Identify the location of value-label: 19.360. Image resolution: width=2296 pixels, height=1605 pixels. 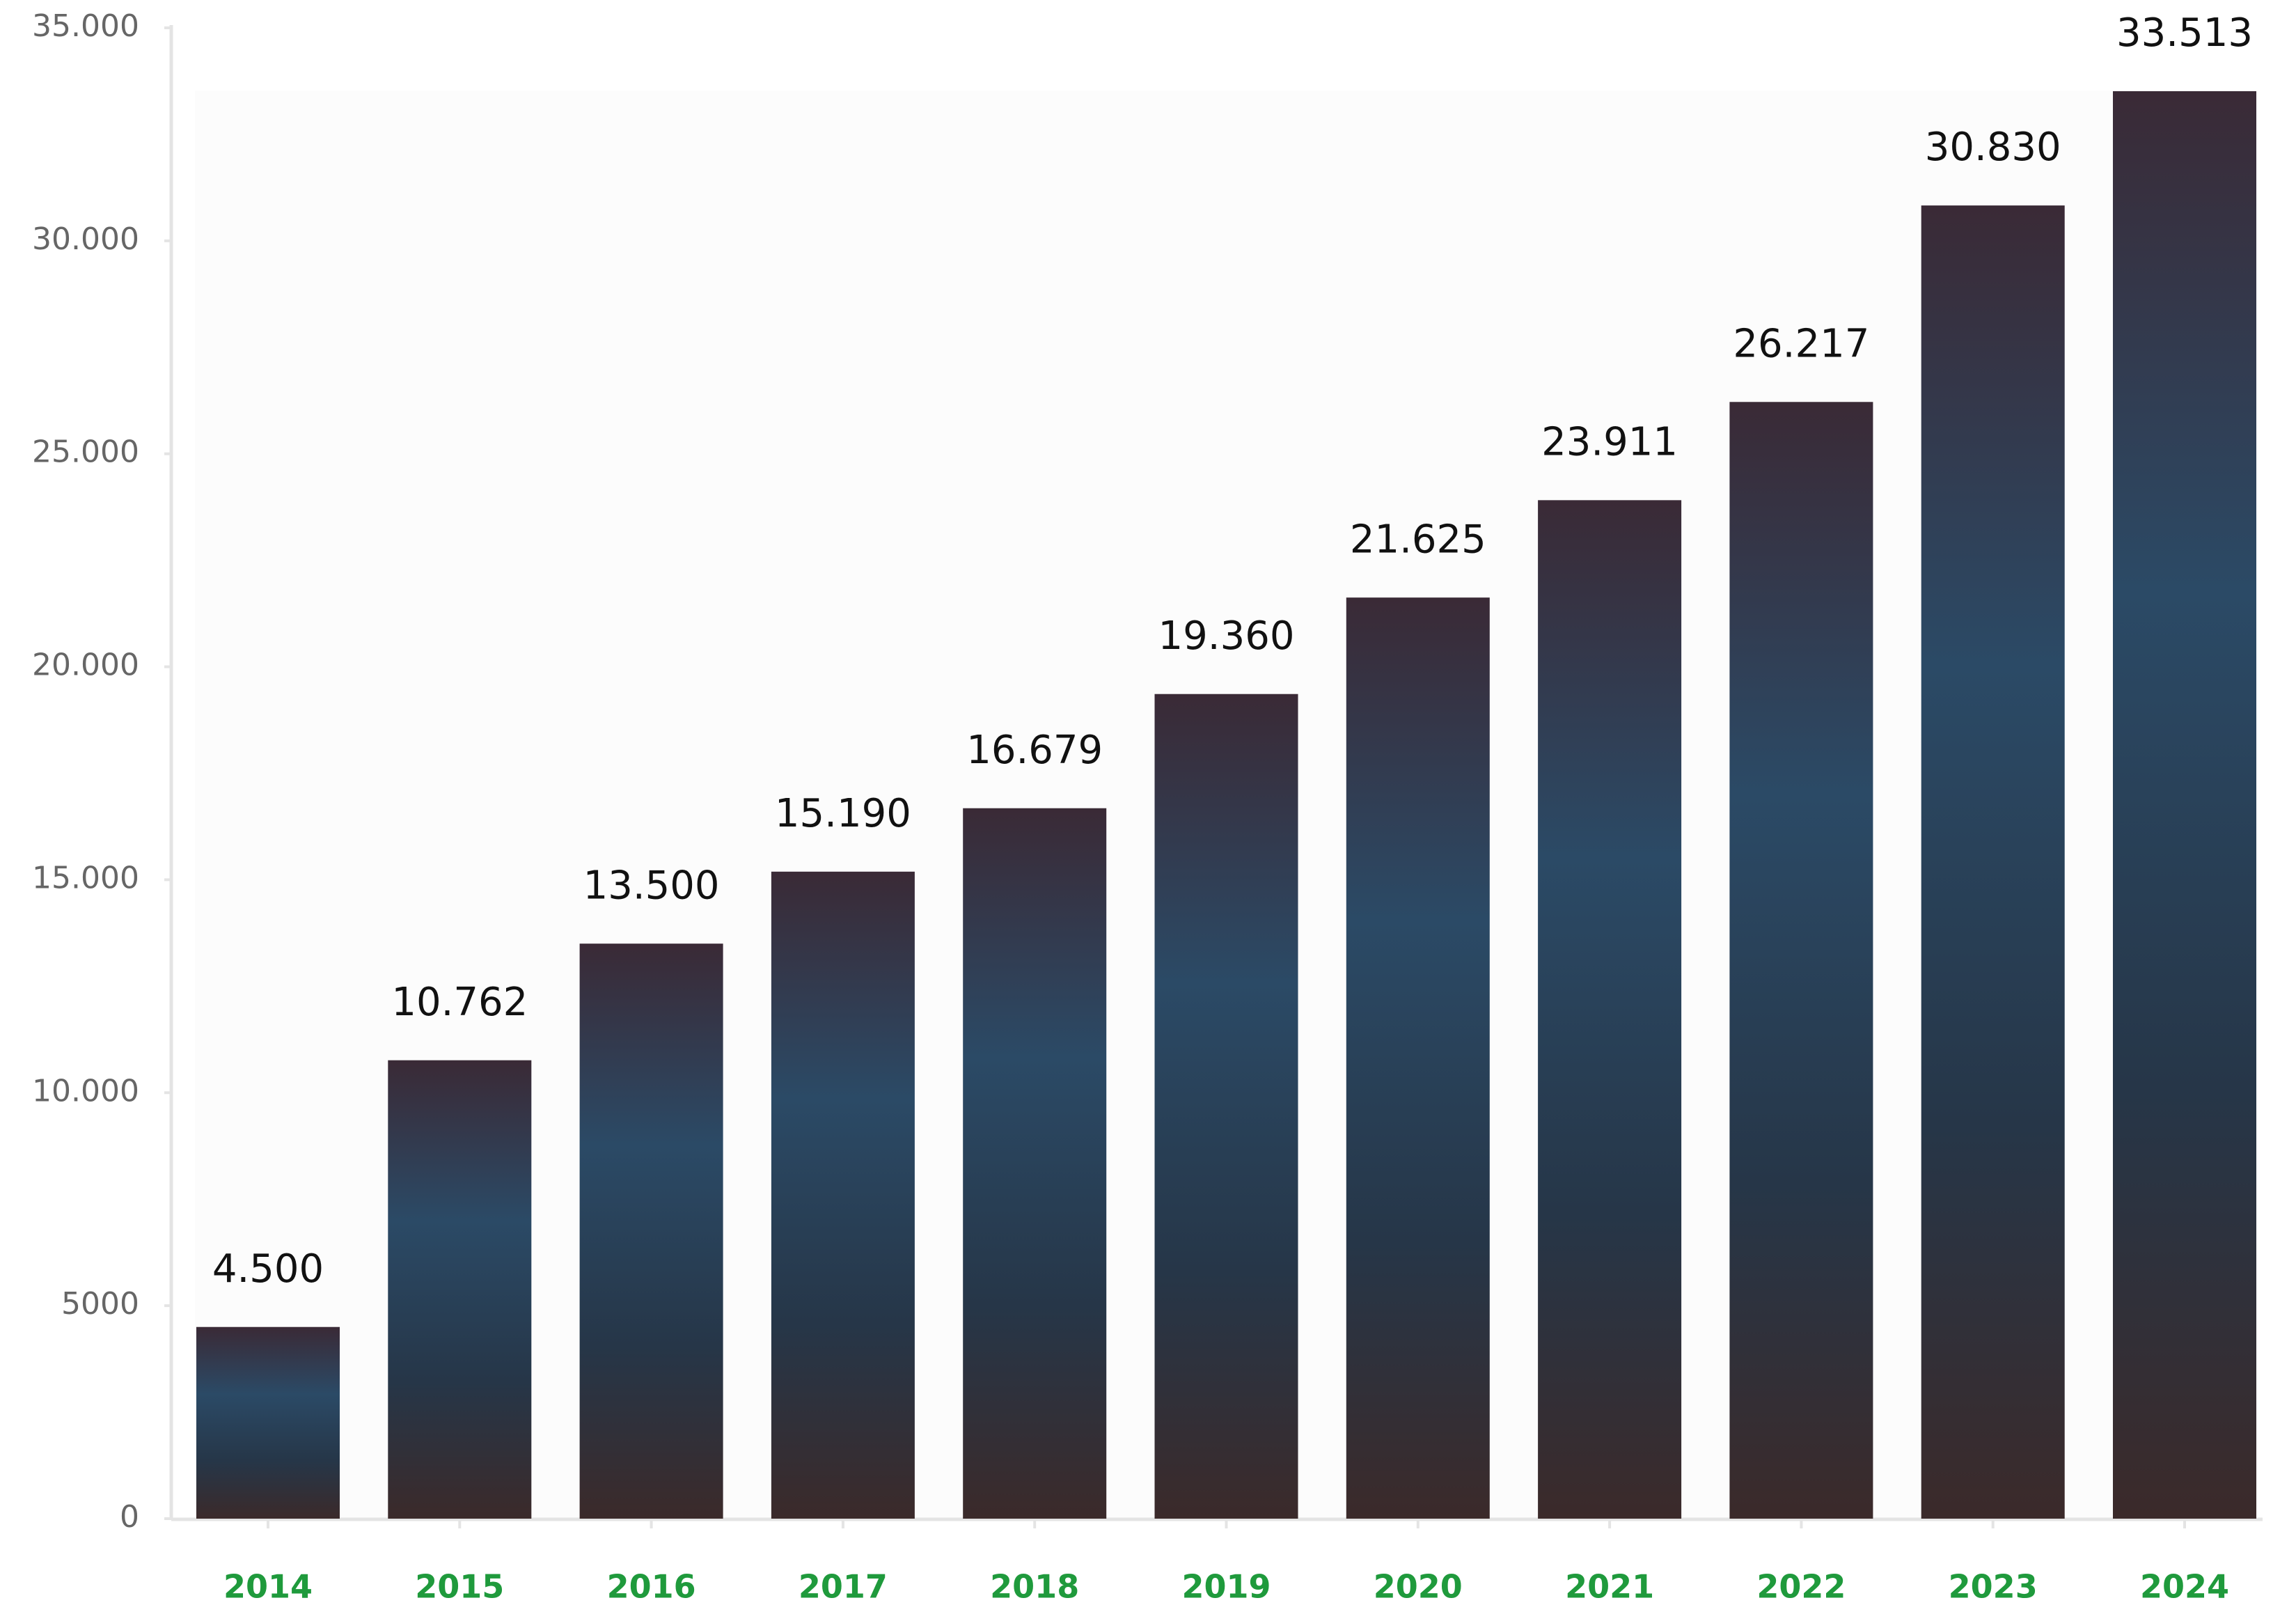
(1226, 636).